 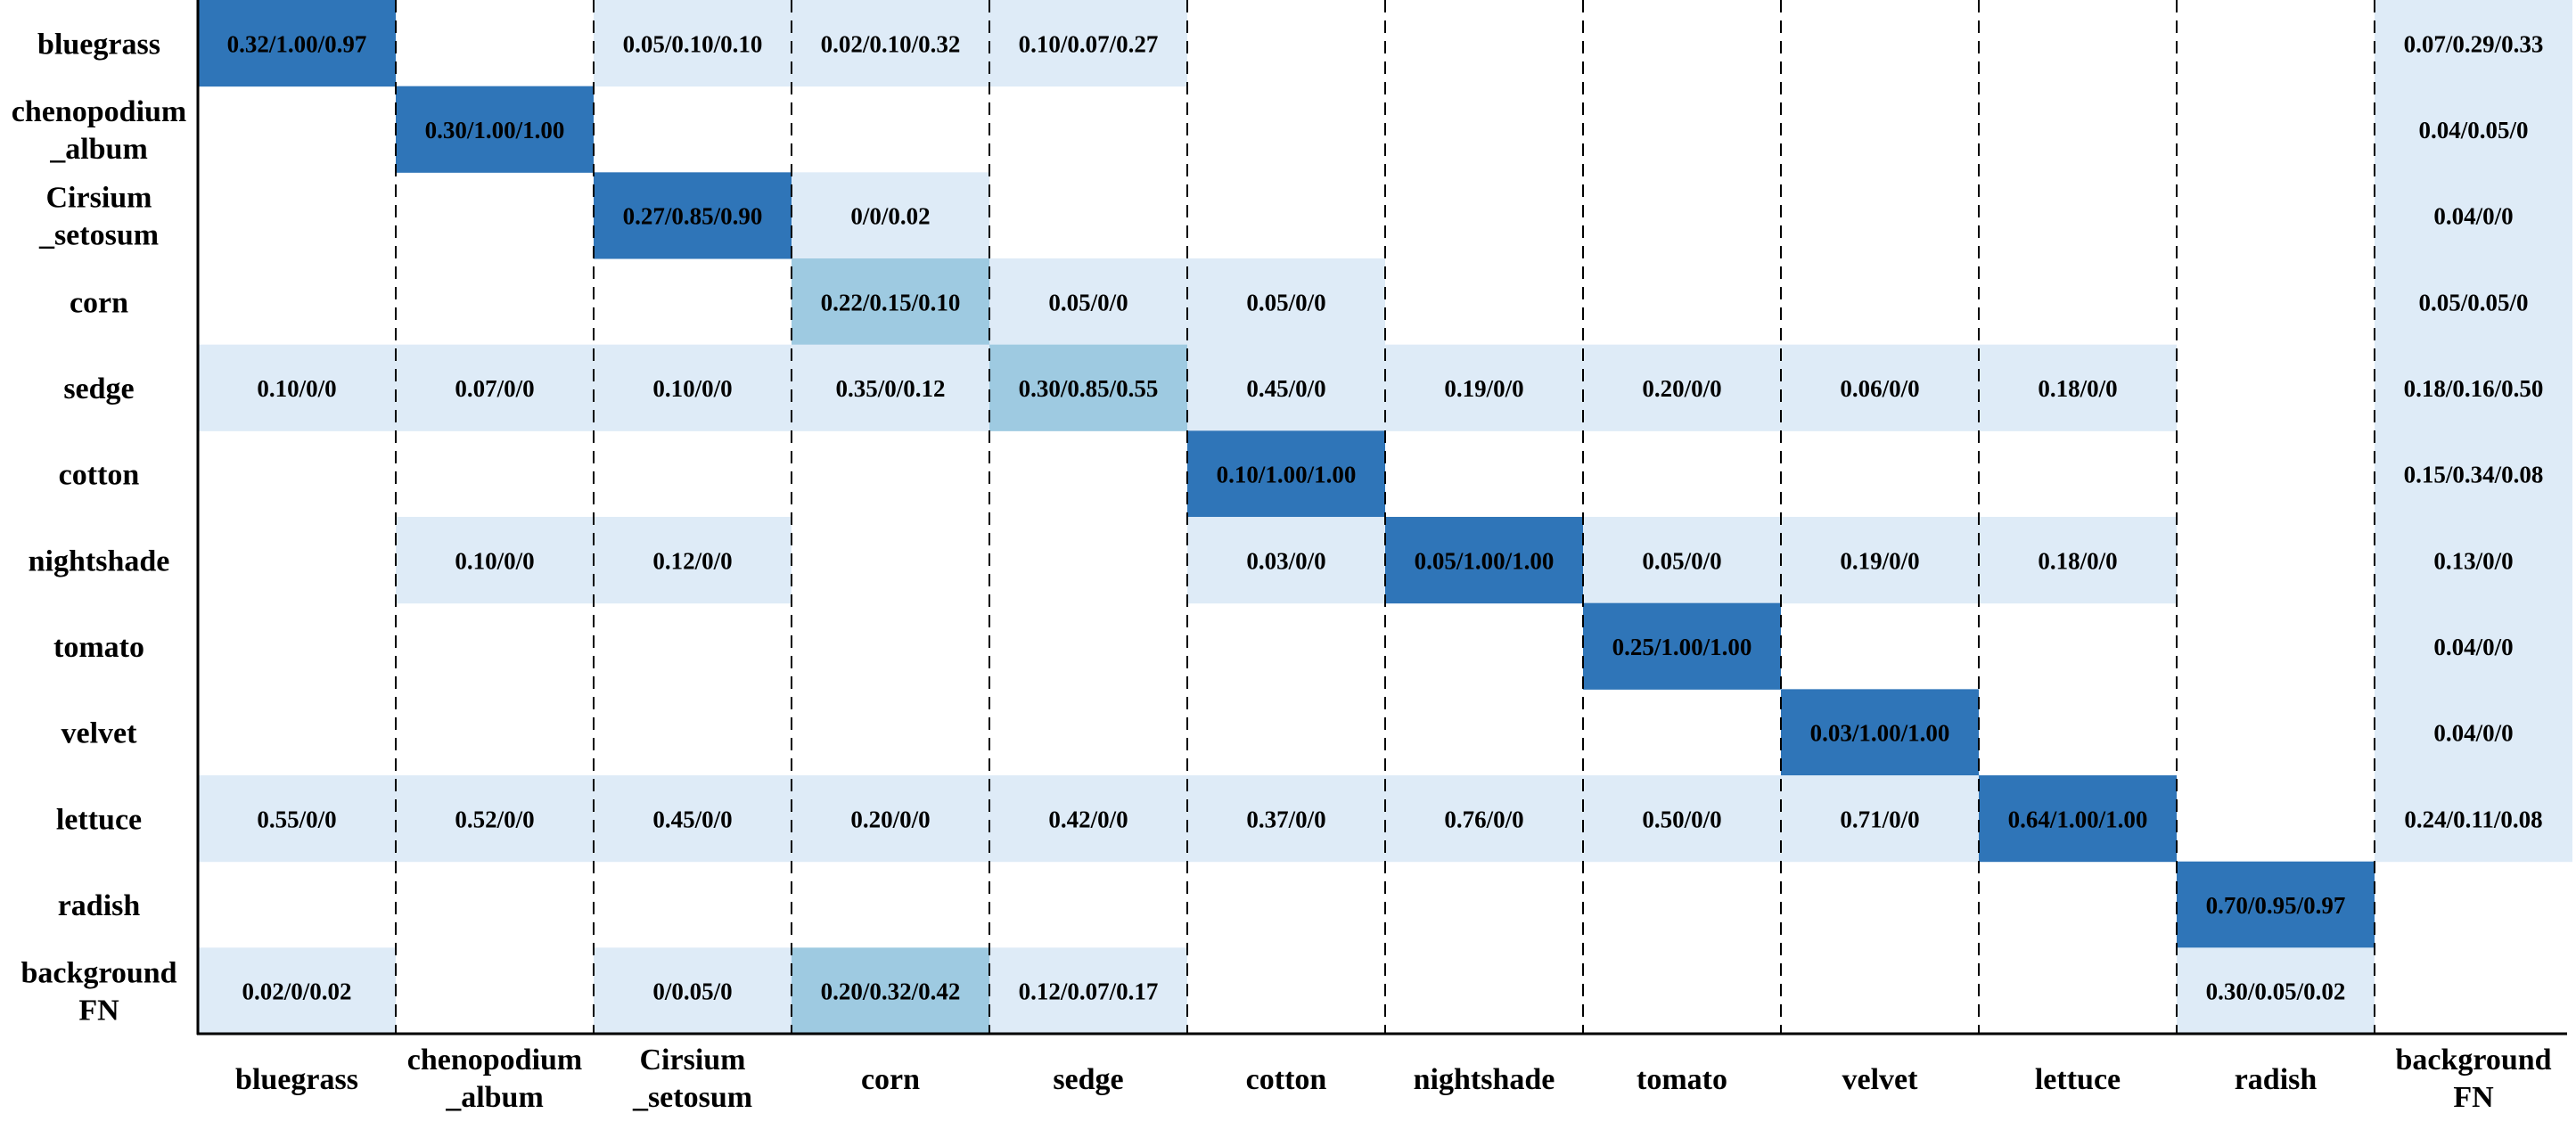 I want to click on cell-value-label: 0.50/0/0, so click(x=1682, y=819).